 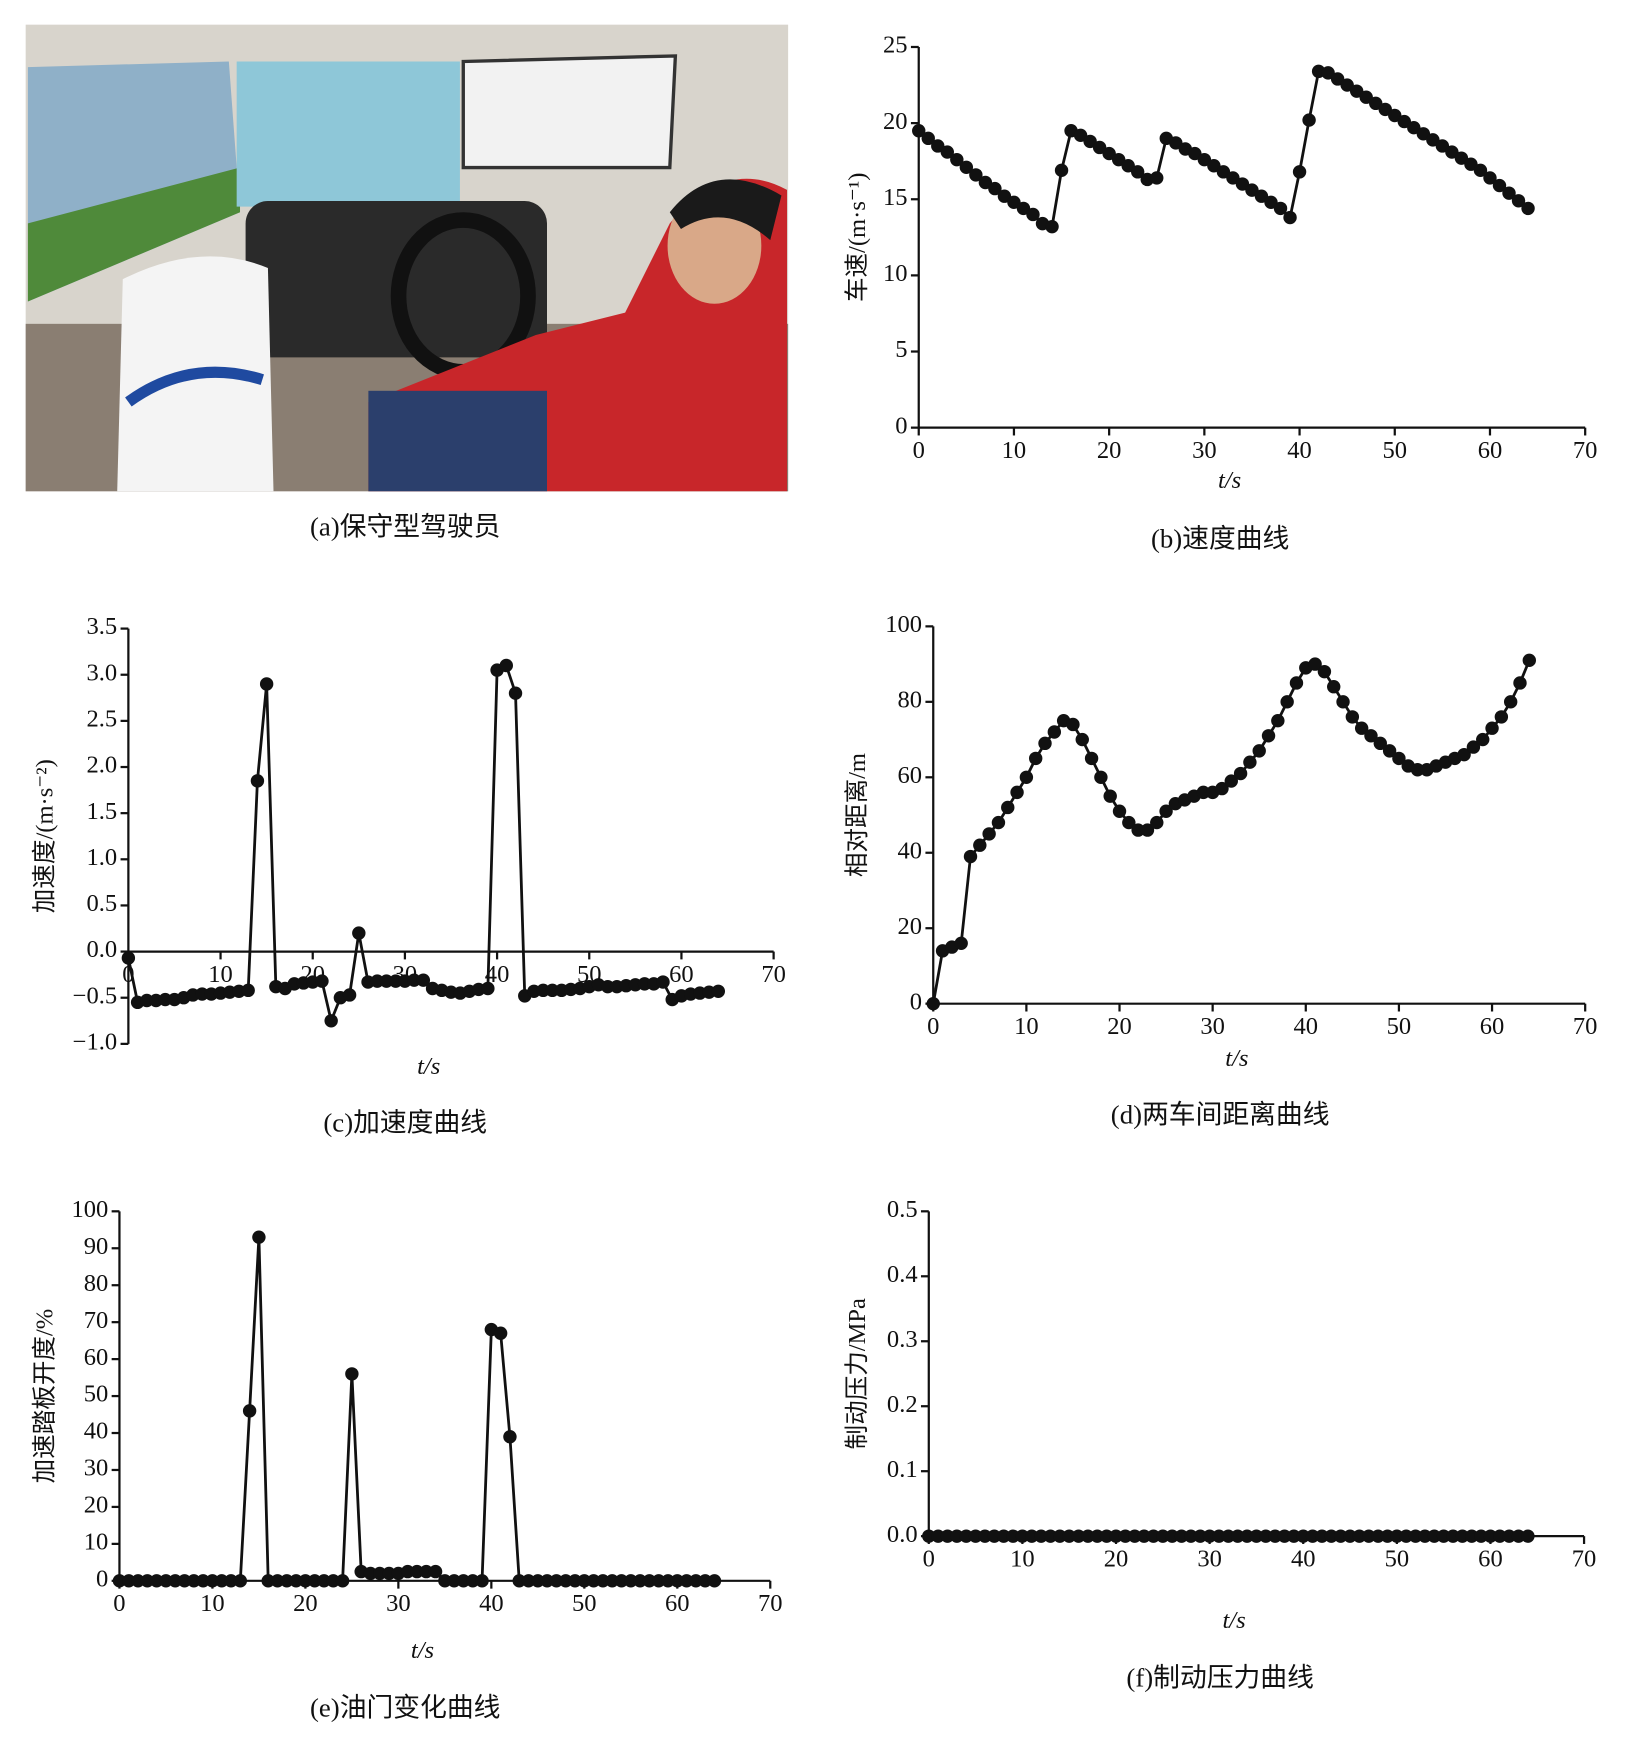 What do you see at coordinates (910, 850) in the screenshot?
I see `y-tick-label: 40` at bounding box center [910, 850].